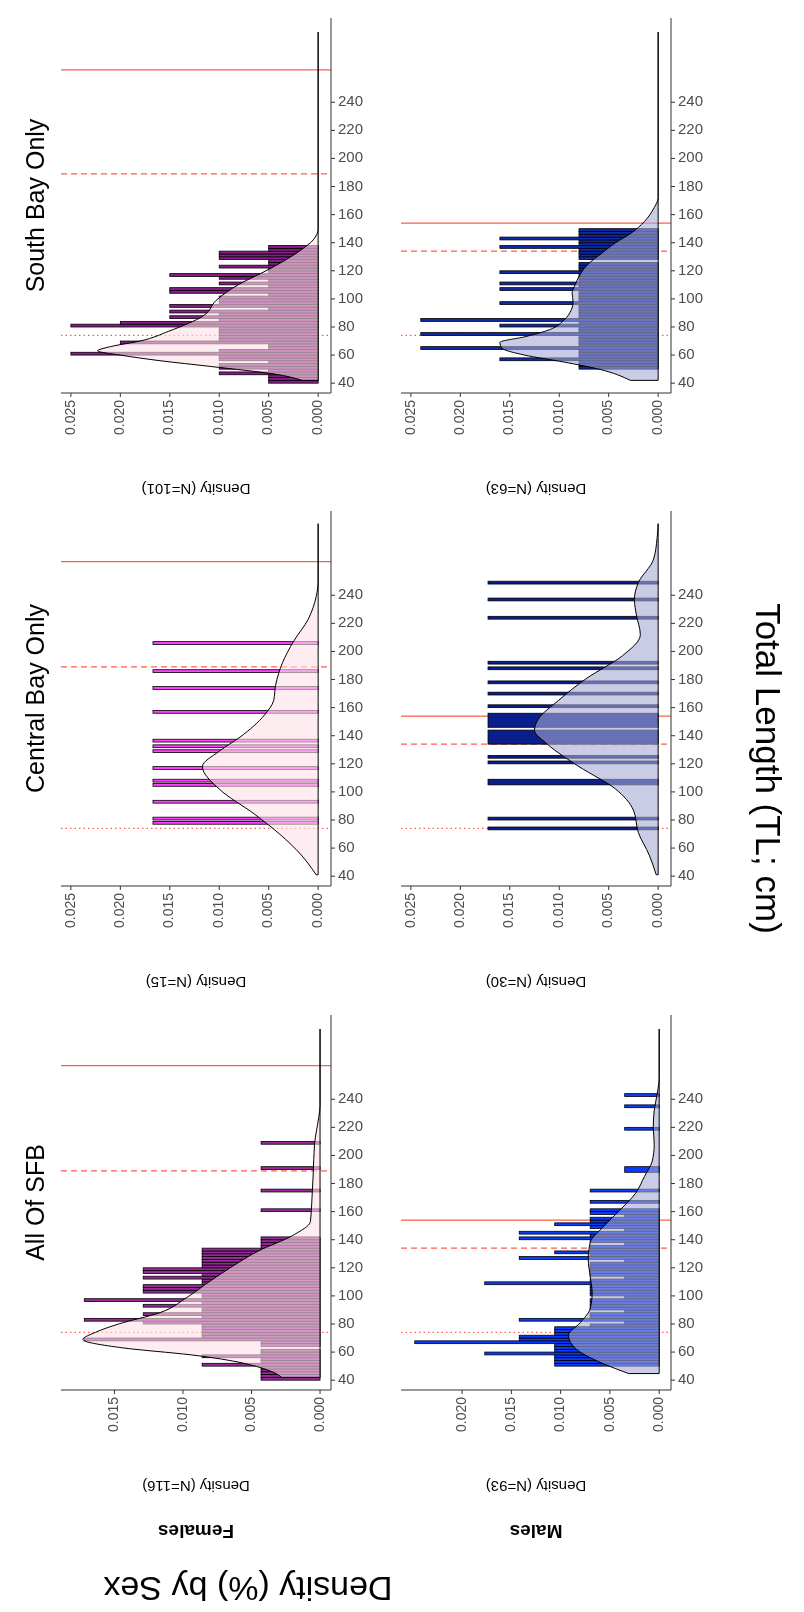 The image size is (804, 1612). What do you see at coordinates (196, 1487) in the screenshot?
I see `x-axis-title: Density (N=116)` at bounding box center [196, 1487].